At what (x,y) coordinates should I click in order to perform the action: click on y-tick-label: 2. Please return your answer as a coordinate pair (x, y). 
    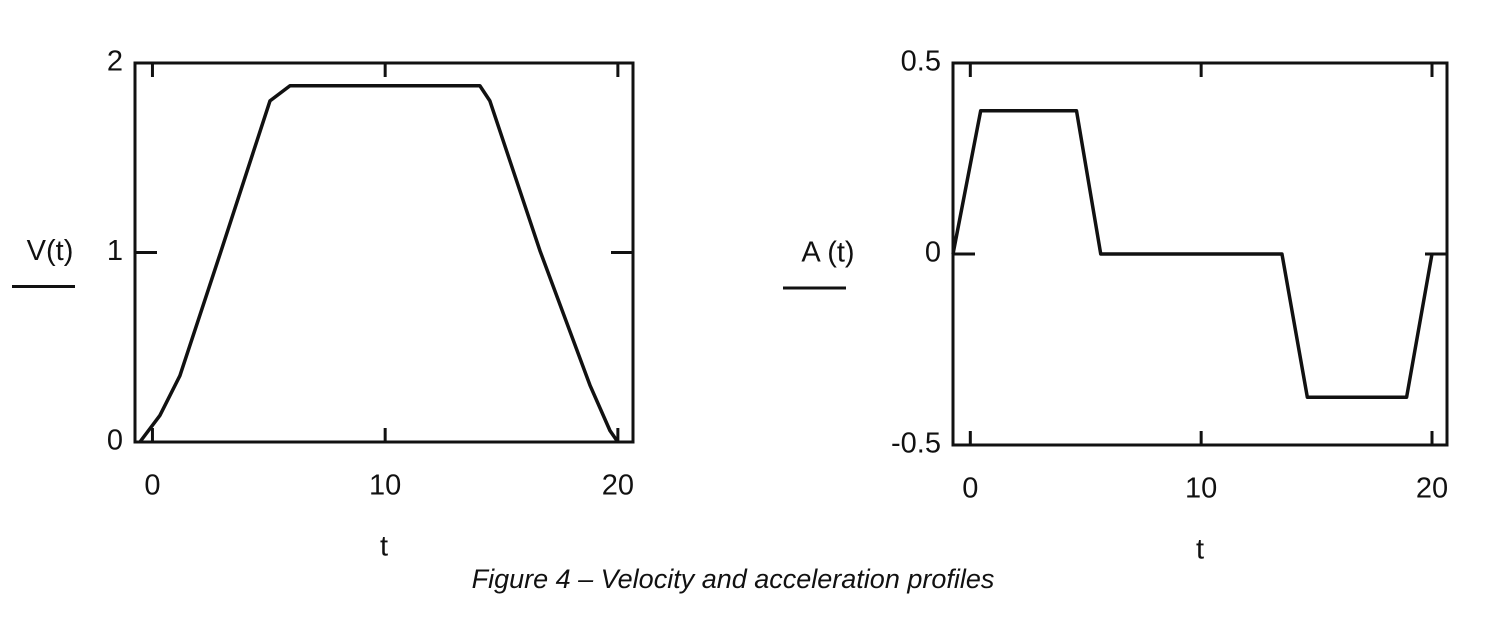
    Looking at the image, I should click on (115, 62).